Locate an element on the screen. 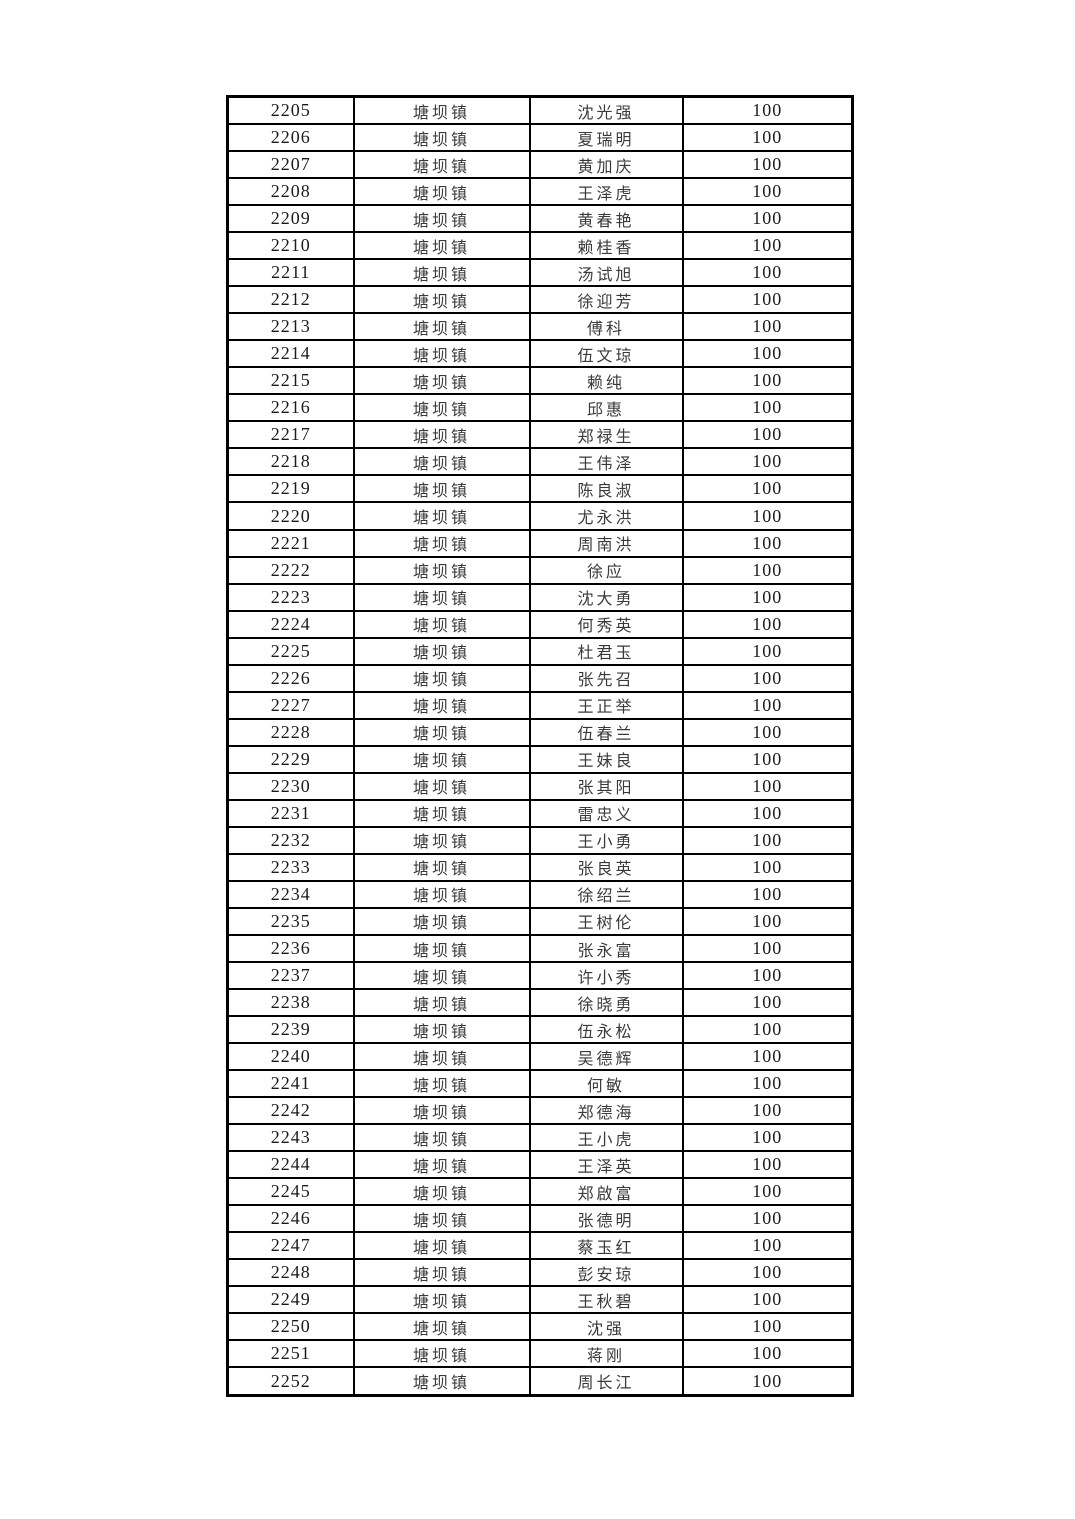 This screenshot has width=1075, height=1519. name-cell: 张永富 is located at coordinates (606, 948).